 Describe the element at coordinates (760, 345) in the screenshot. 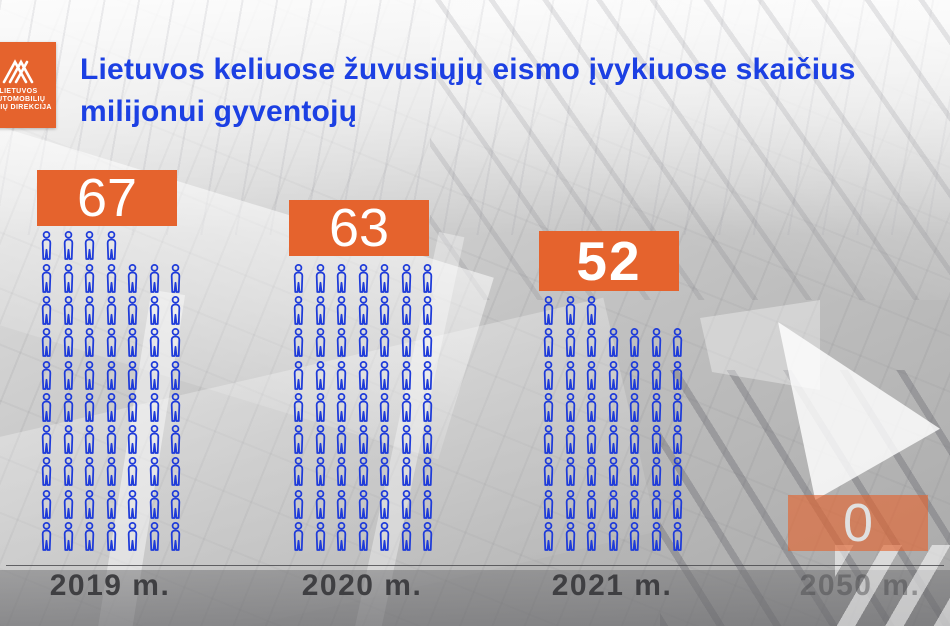

I see `arrow-graphic-tail` at that location.